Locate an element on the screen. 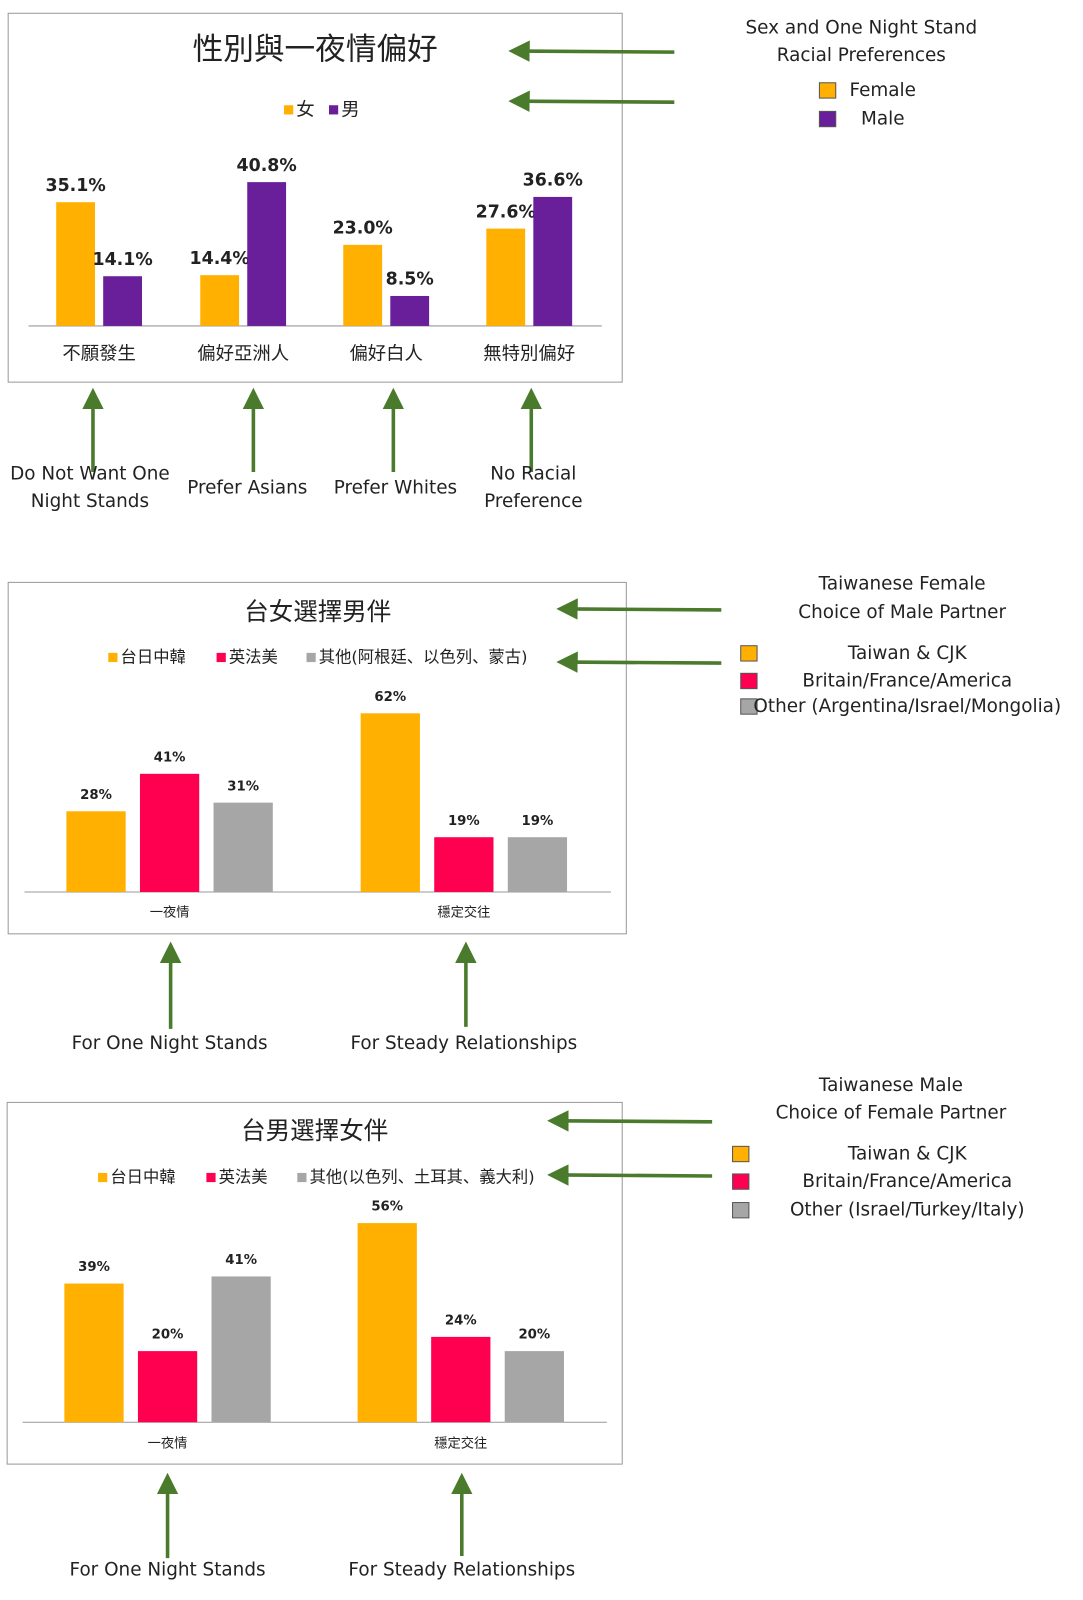 The height and width of the screenshot is (1600, 1083). note-legend-label: Female is located at coordinates (883, 90).